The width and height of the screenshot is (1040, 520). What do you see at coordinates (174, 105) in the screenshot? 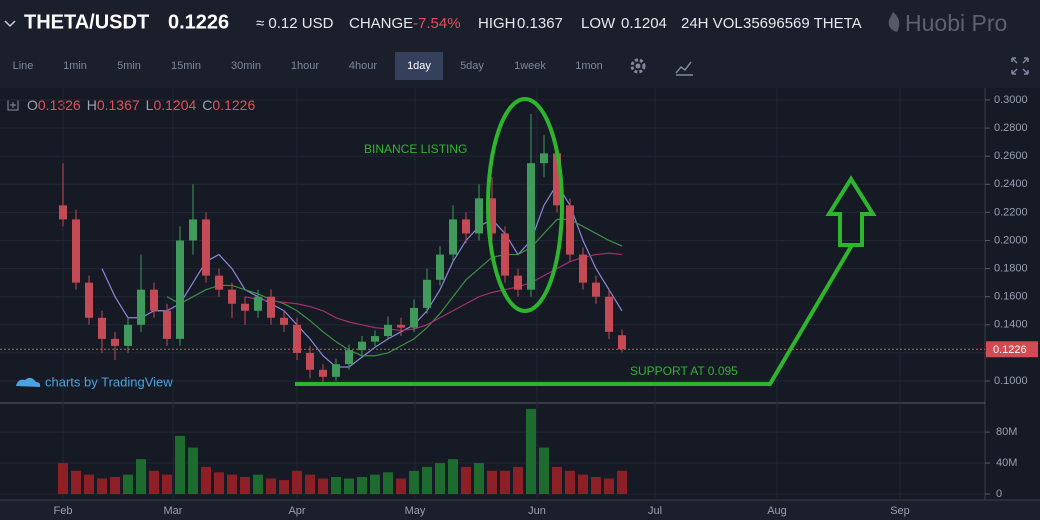
I see `ohlc-value: 0.1204` at bounding box center [174, 105].